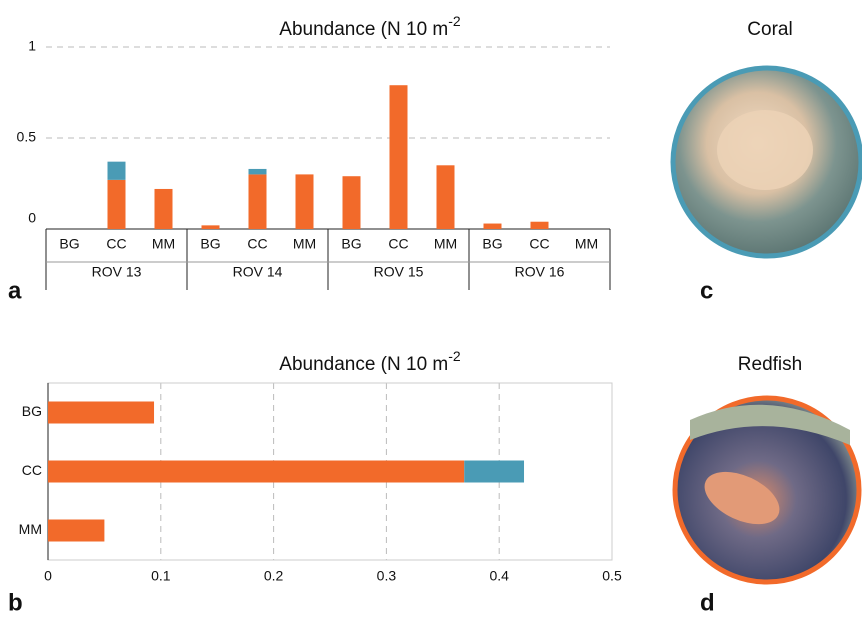 The width and height of the screenshot is (862, 619). What do you see at coordinates (258, 272) in the screenshot?
I see `group-label: ROV 14` at bounding box center [258, 272].